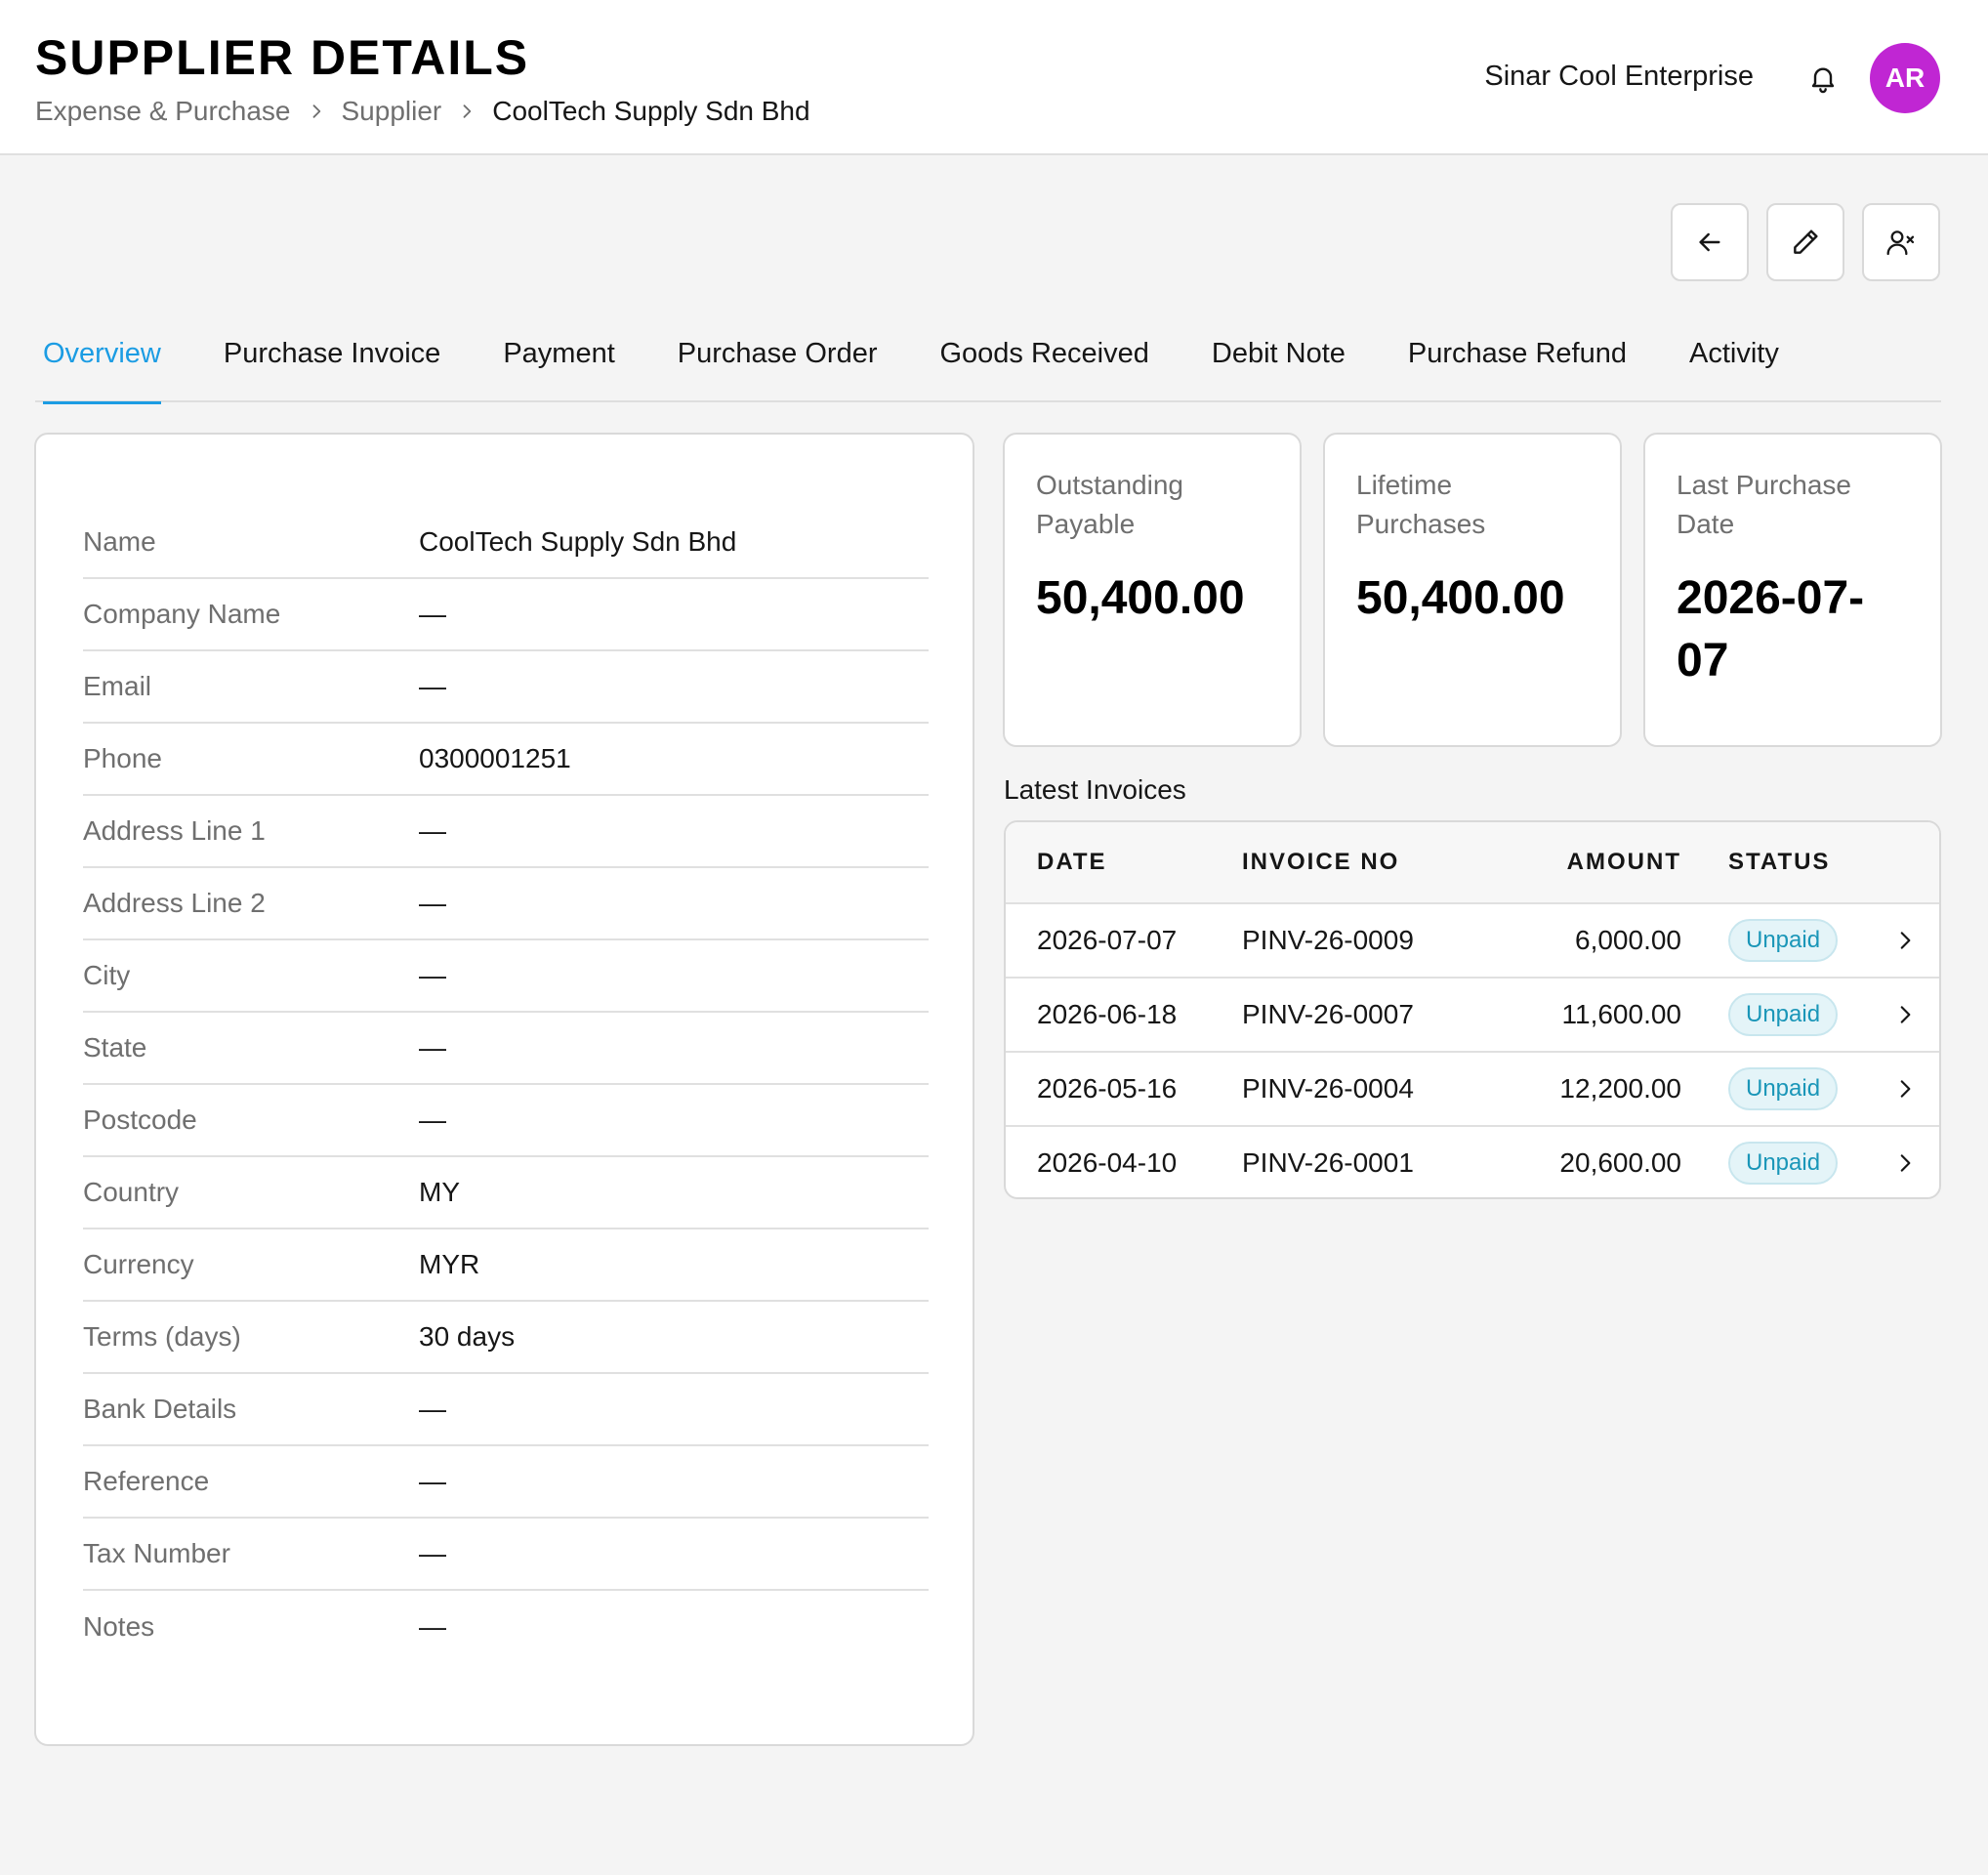 This screenshot has height=1875, width=1988. I want to click on column-header-amount: AMOUNT, so click(1623, 862).